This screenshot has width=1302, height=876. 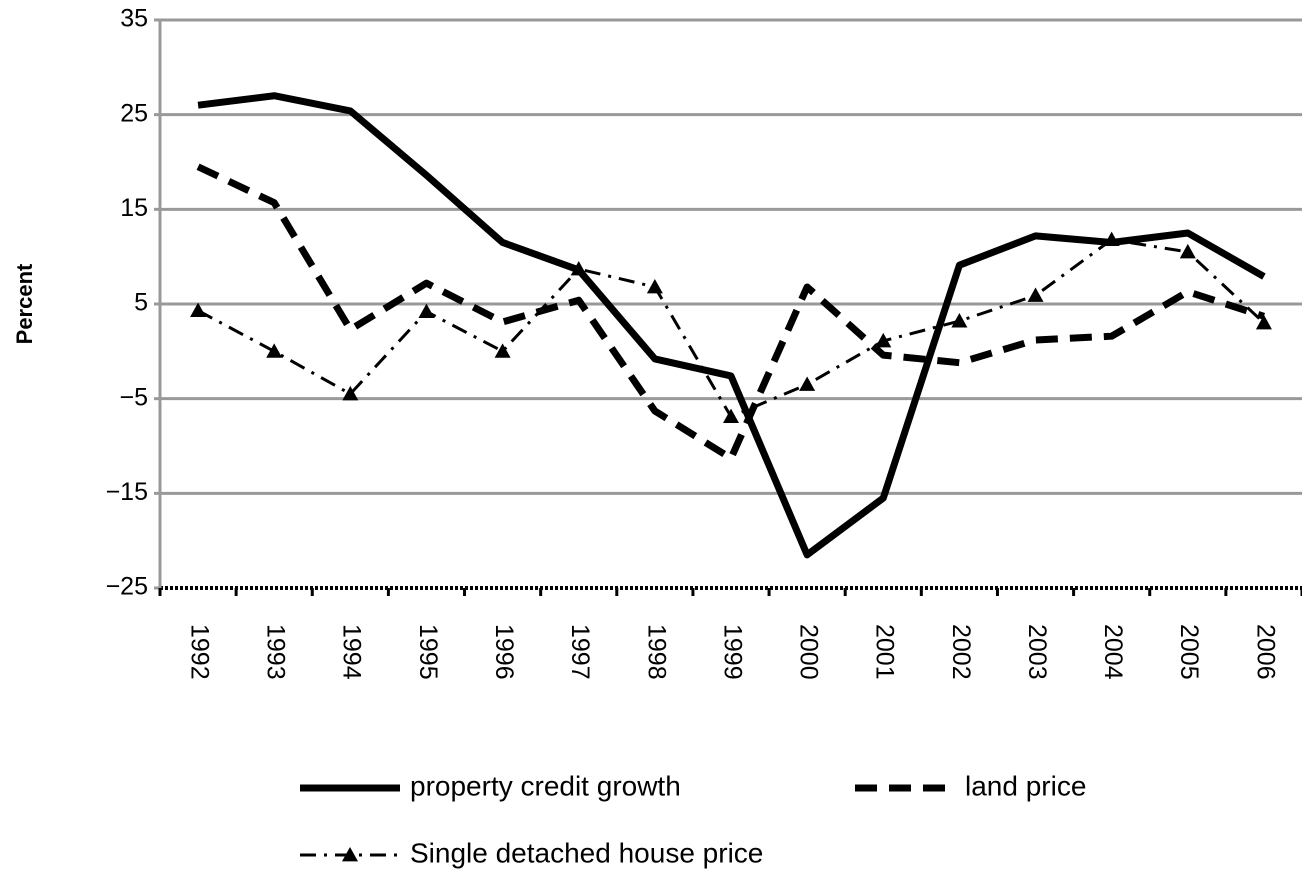 What do you see at coordinates (199, 652) in the screenshot?
I see `x-tick-label: 1992` at bounding box center [199, 652].